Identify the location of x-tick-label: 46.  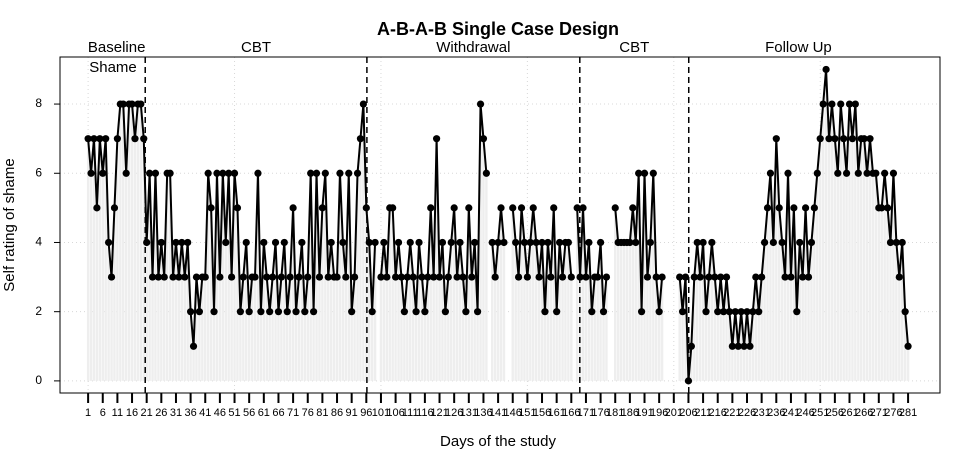
(220, 413).